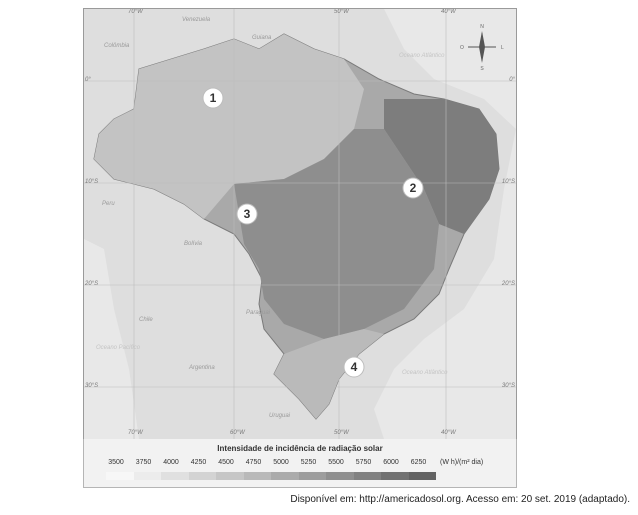 The width and height of the screenshot is (638, 515). I want to click on country-label-uruguai: Uruguai, so click(280, 416).